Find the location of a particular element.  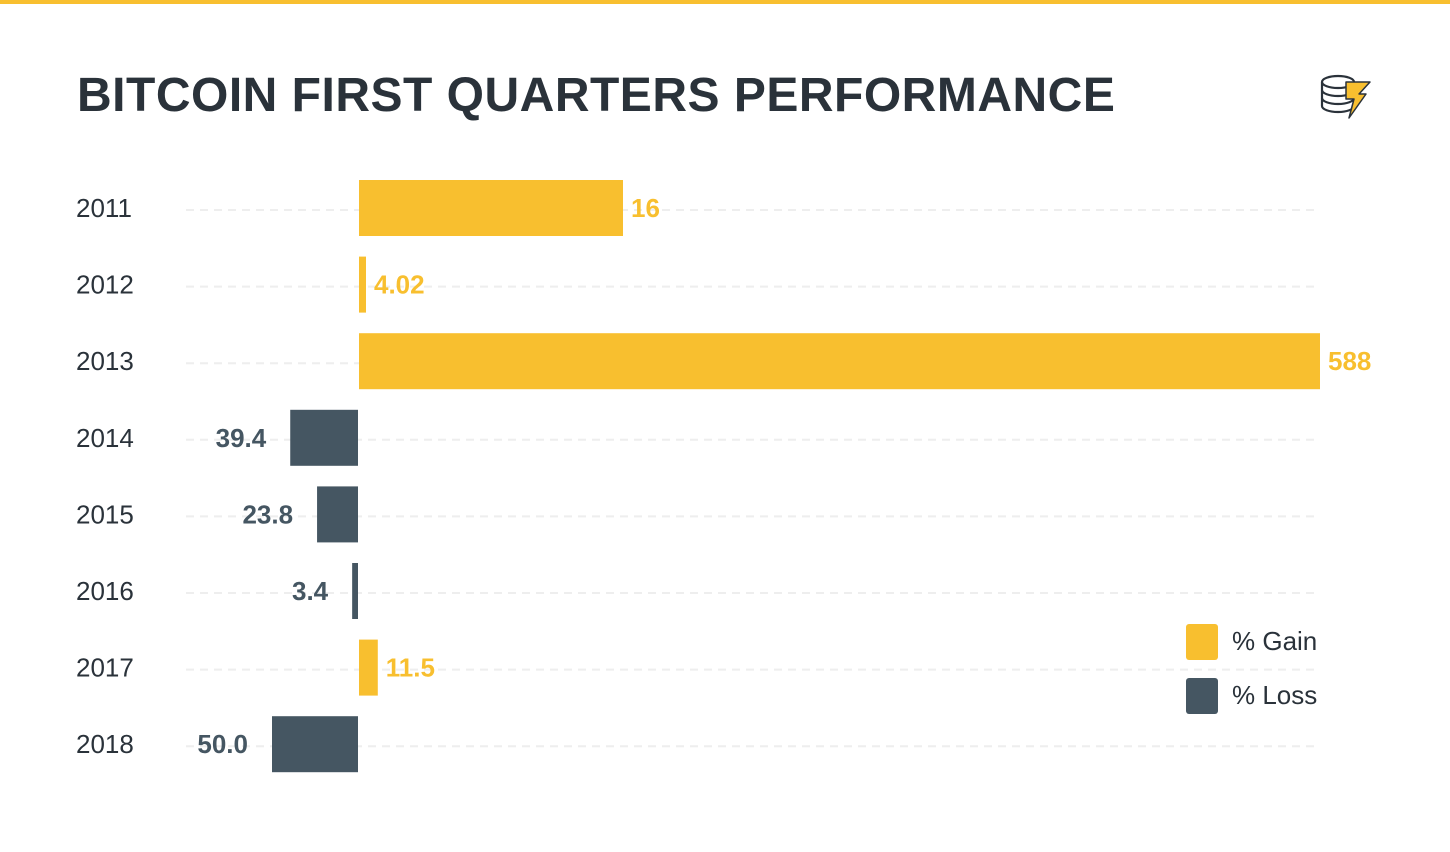

loss-value-label: 39.4 is located at coordinates (241, 438).